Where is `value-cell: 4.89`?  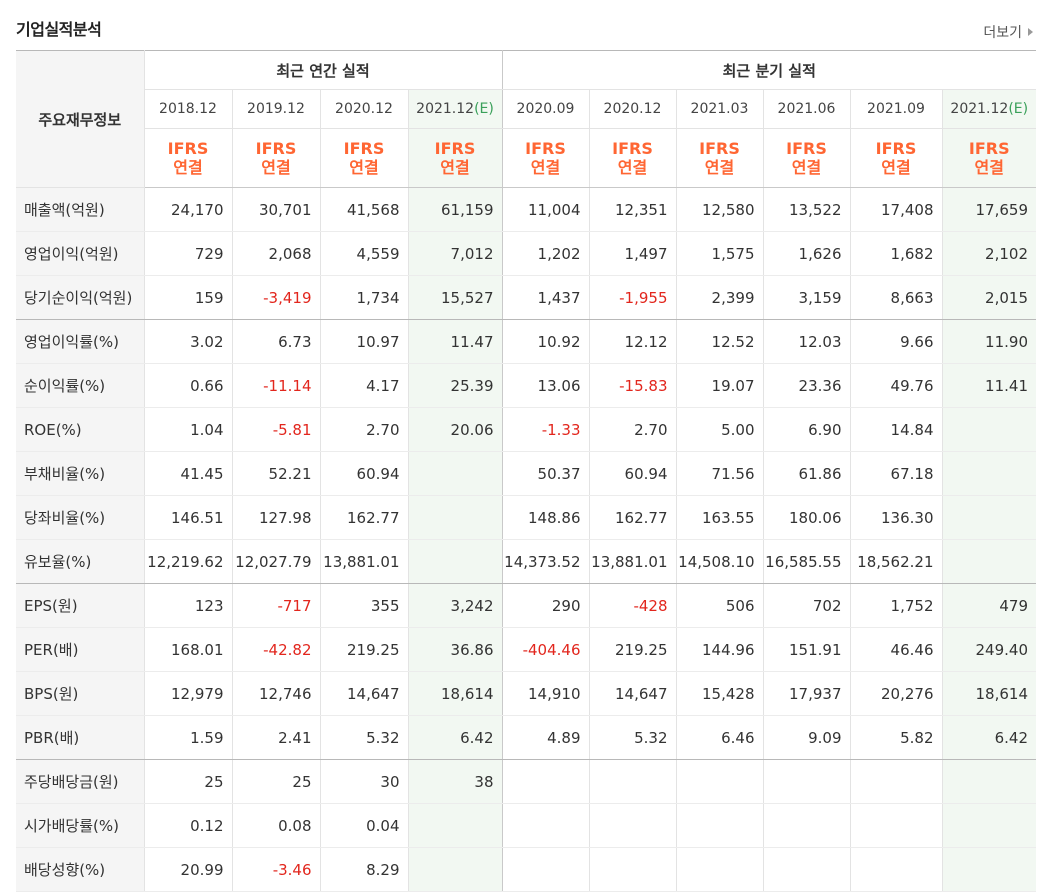
value-cell: 4.89 is located at coordinates (545, 737).